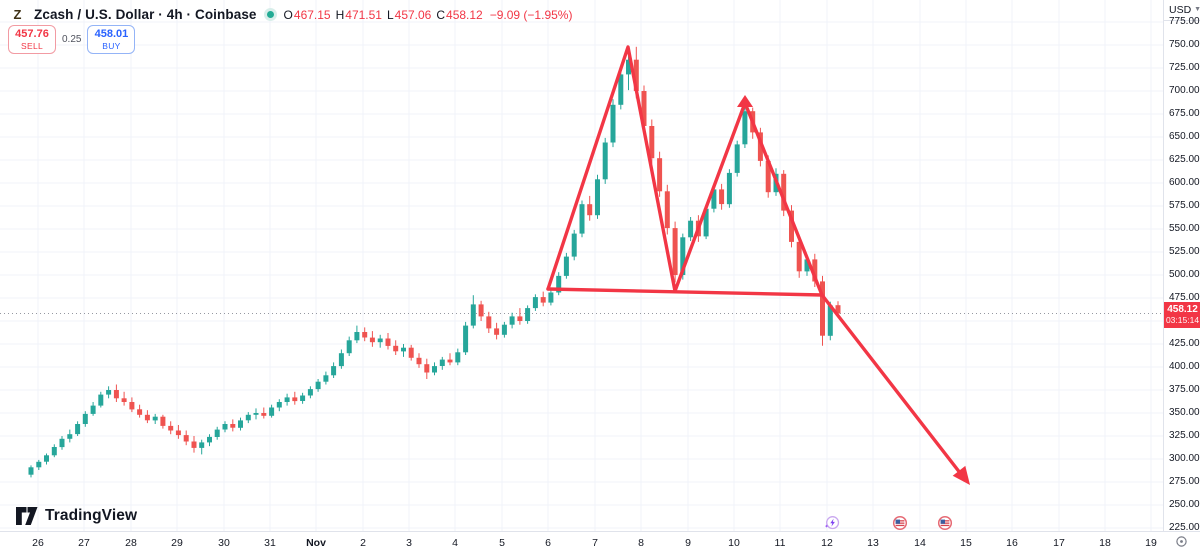  I want to click on price-tick-label: 375.00, so click(1184, 389).